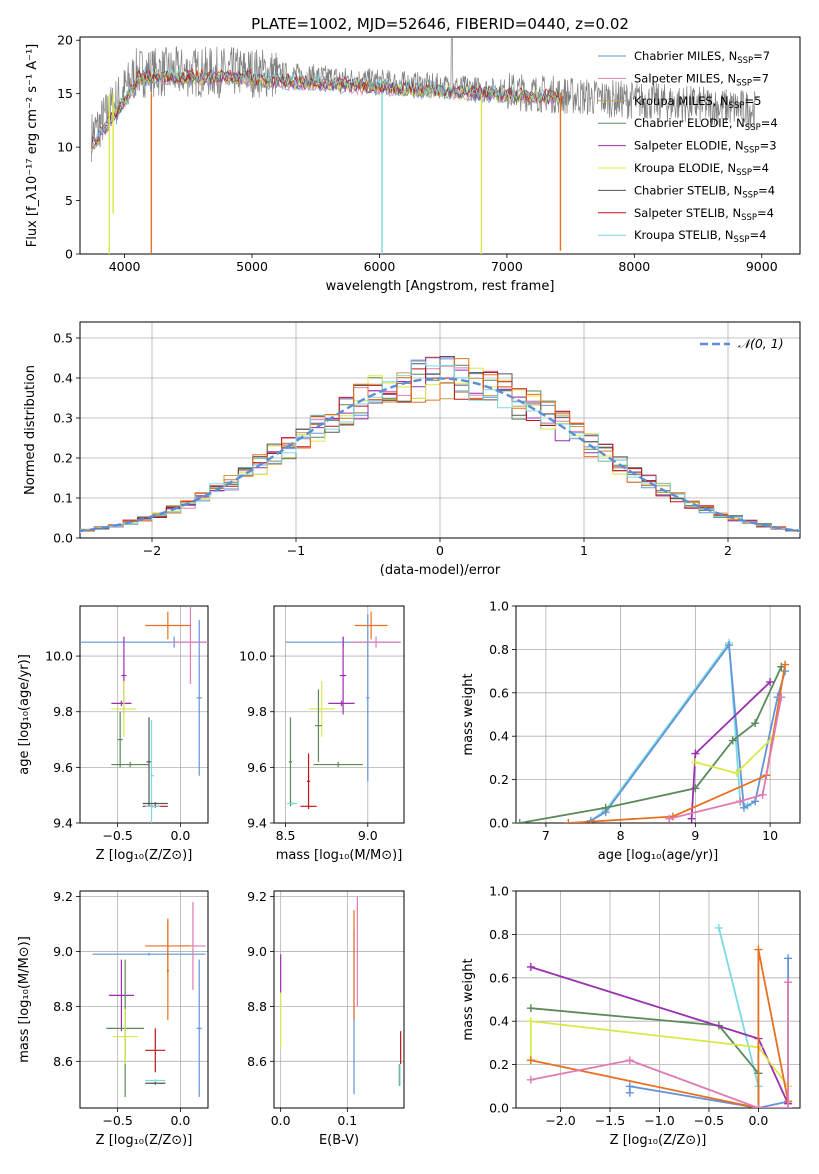 The height and width of the screenshot is (1174, 819). What do you see at coordinates (257, 951) in the screenshot?
I see `y-tick-label: 9.0` at bounding box center [257, 951].